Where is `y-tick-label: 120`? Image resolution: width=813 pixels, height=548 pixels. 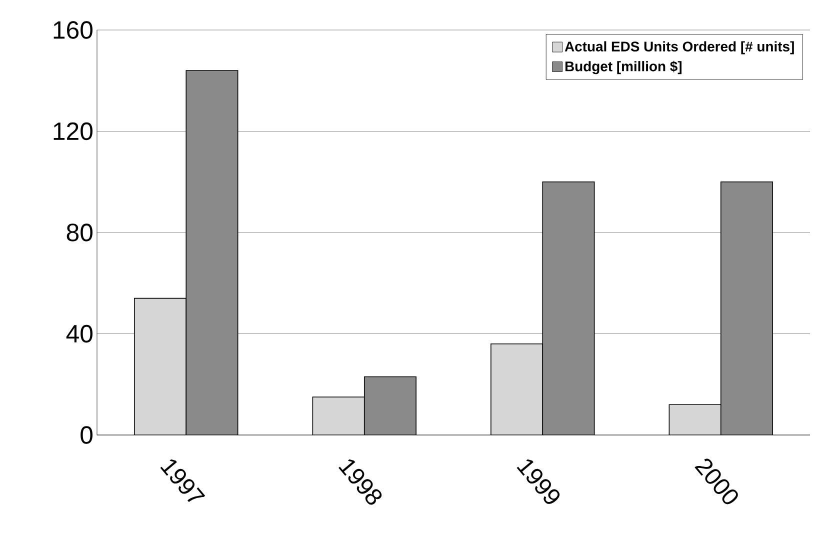 y-tick-label: 120 is located at coordinates (73, 131).